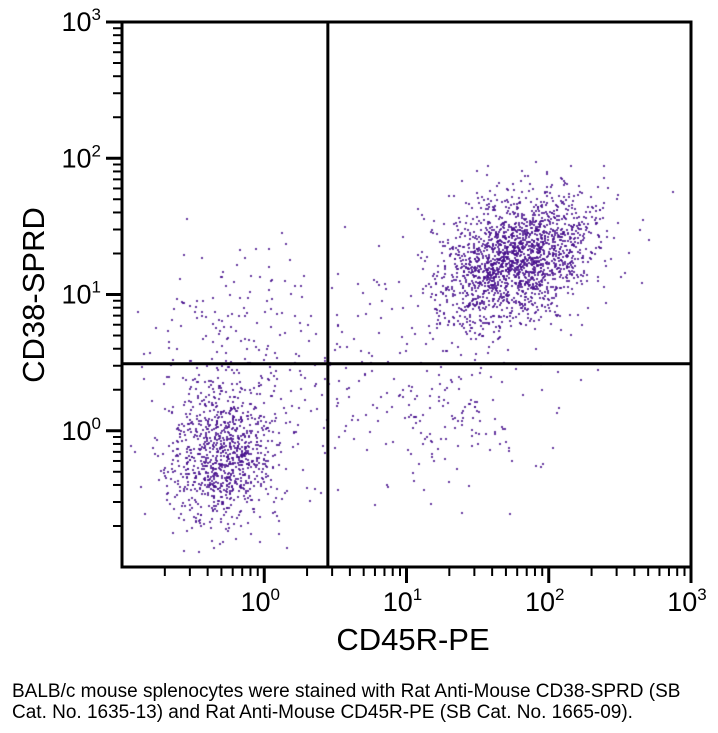 The image size is (718, 733). What do you see at coordinates (545, 601) in the screenshot?
I see `x-tick-label: 10²` at bounding box center [545, 601].